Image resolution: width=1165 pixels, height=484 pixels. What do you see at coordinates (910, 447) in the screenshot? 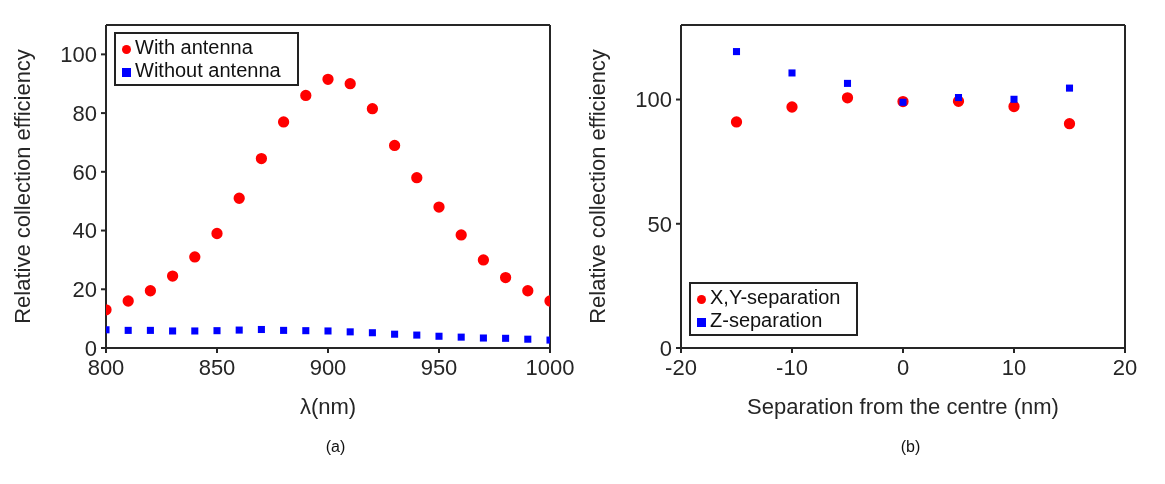
I see `text: (b)` at bounding box center [910, 447].